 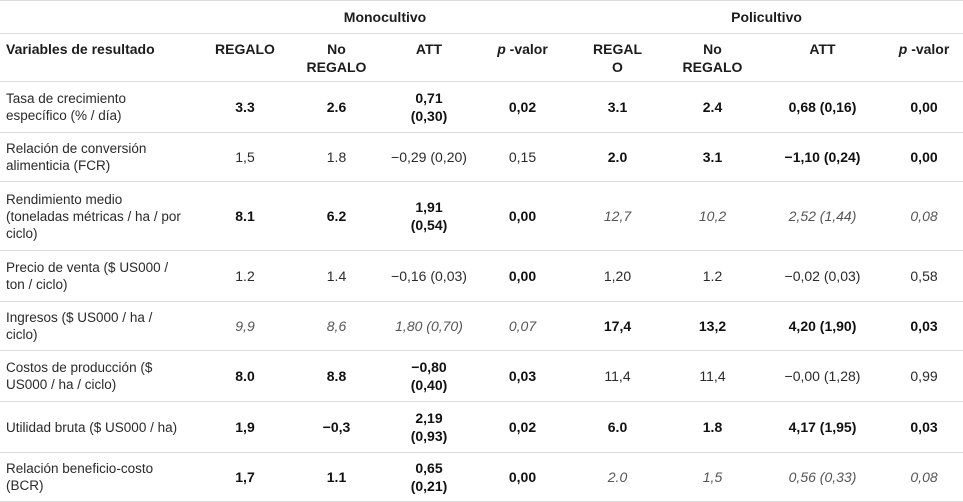 What do you see at coordinates (766, 17) in the screenshot?
I see `group-header-policultivo: Policultivo` at bounding box center [766, 17].